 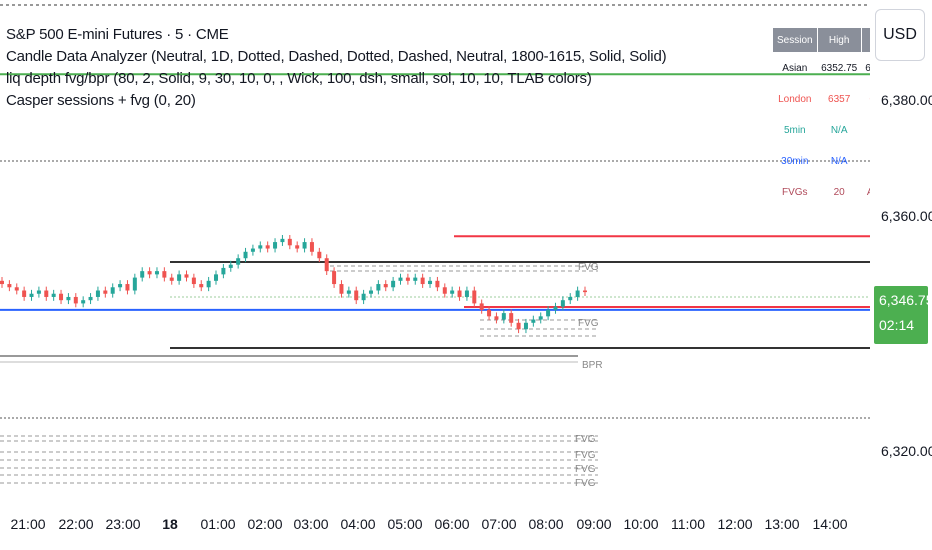 What do you see at coordinates (735, 524) in the screenshot?
I see `time-tick: 12:00` at bounding box center [735, 524].